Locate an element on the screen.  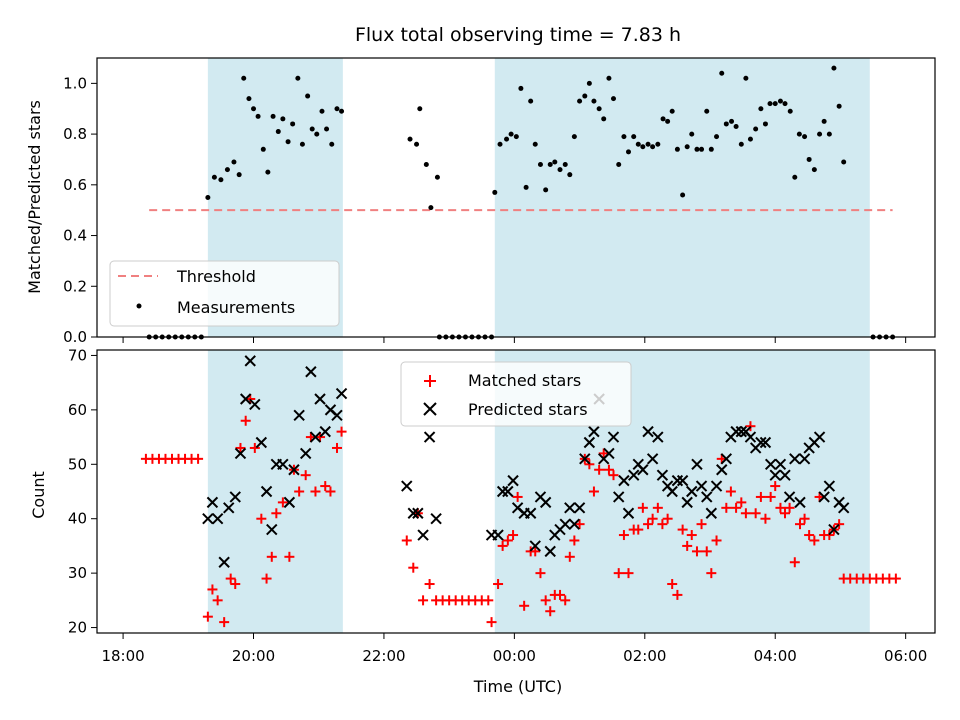
x-tick-label: 04:00 is located at coordinates (775, 656).